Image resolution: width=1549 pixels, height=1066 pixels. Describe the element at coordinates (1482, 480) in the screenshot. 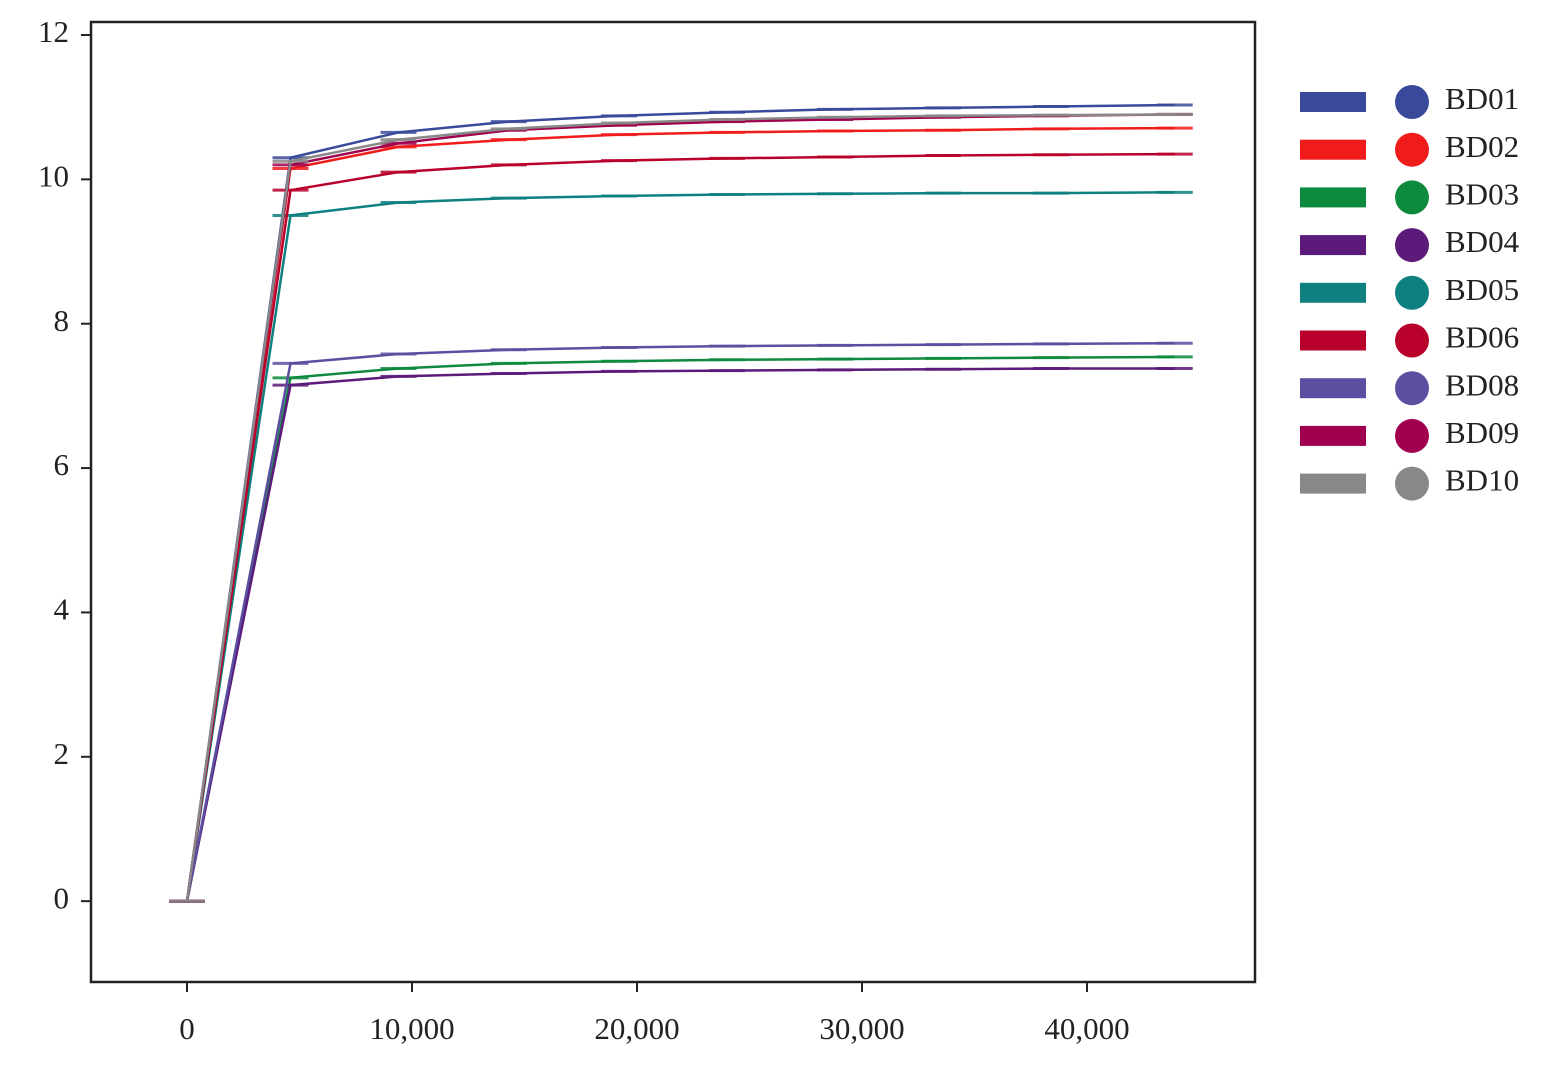

I see `legend-label: BD10` at that location.